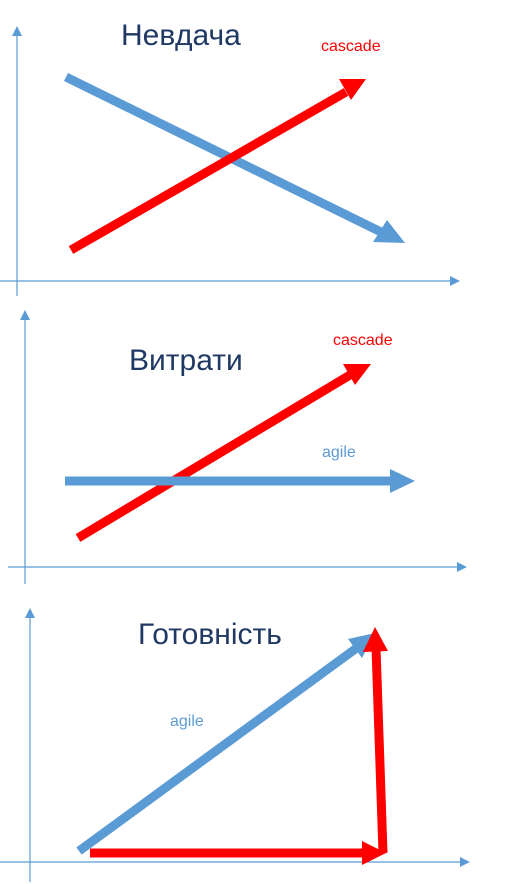 Image resolution: width=514 pixels, height=884 pixels. Describe the element at coordinates (186, 360) in the screenshot. I see `panel-title: Витрати` at that location.